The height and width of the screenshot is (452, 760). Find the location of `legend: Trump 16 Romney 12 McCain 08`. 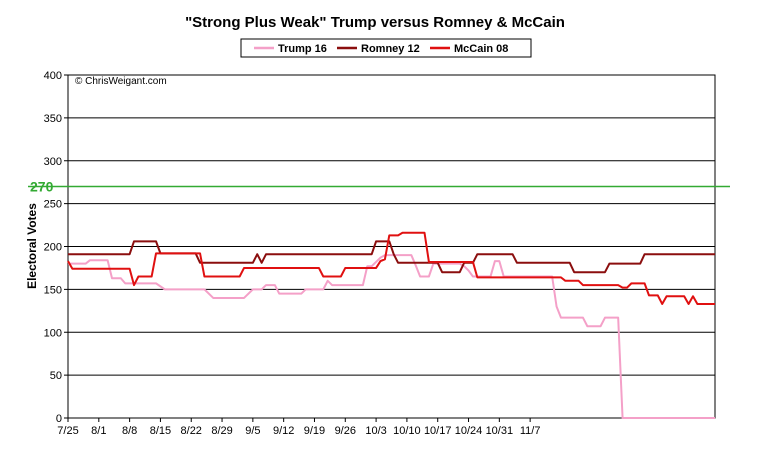

legend: Trump 16 Romney 12 McCain 08 is located at coordinates (386, 48).